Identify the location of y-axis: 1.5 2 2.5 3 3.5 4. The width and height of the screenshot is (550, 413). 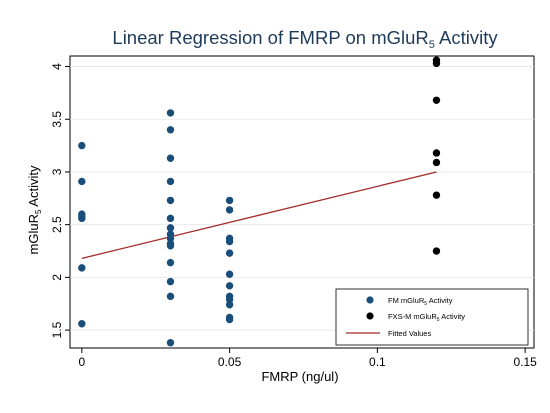
(60, 200).